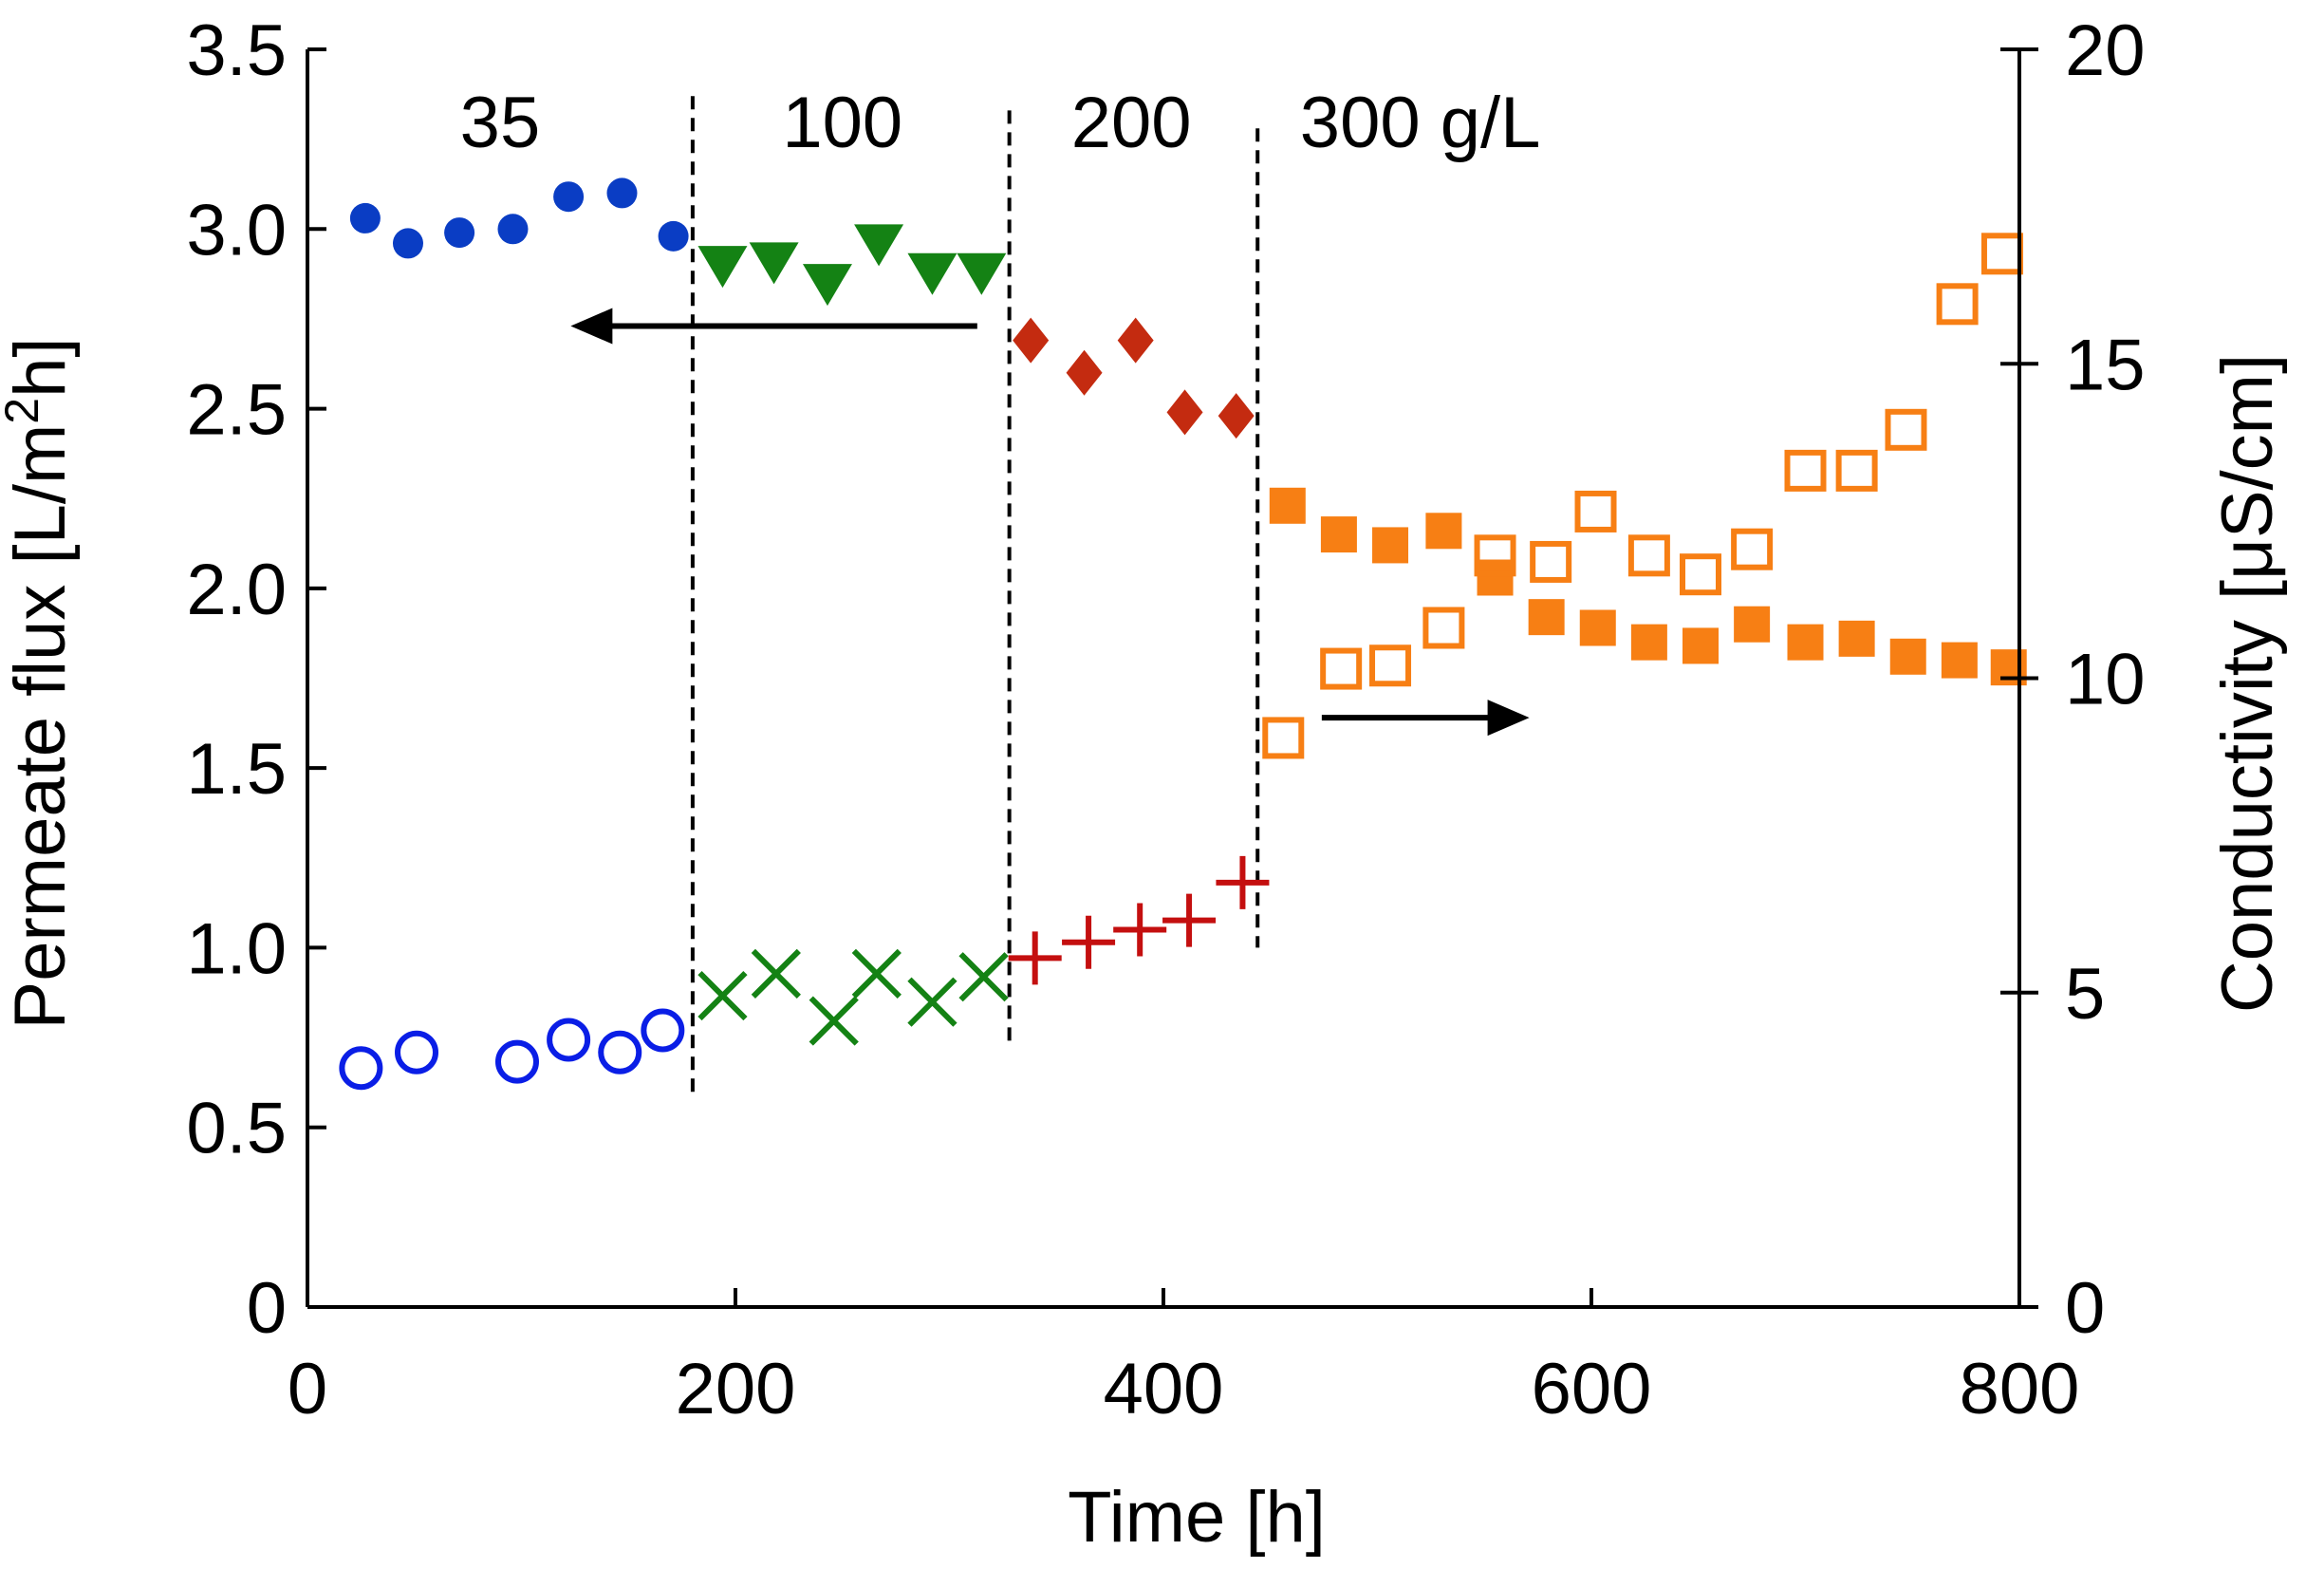 Image resolution: width=2324 pixels, height=1569 pixels. I want to click on y2-tick-label: 5, so click(2085, 994).